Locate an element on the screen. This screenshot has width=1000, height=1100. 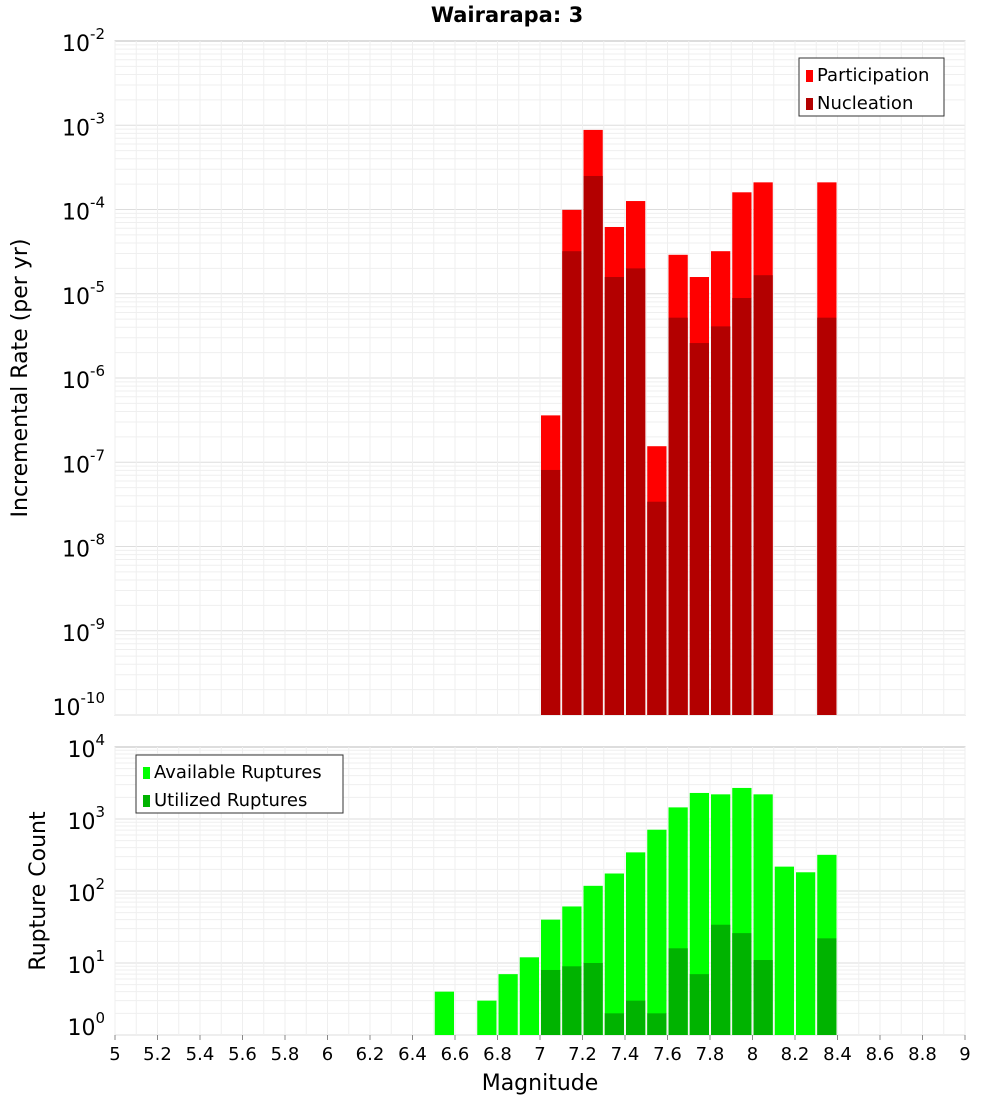
x-tick-label: 7.8 is located at coordinates (710, 1054).